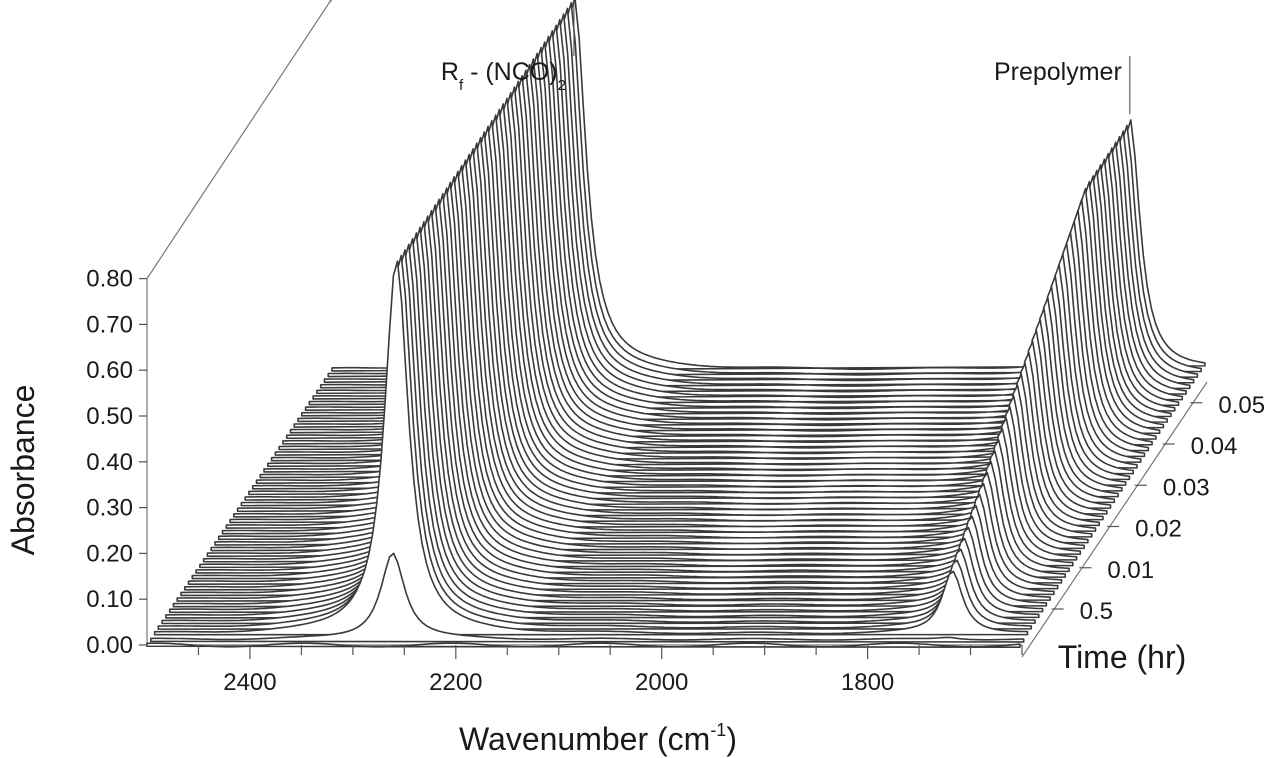 The width and height of the screenshot is (1280, 758). I want to click on y-tick-label: 0.80, so click(109, 279).